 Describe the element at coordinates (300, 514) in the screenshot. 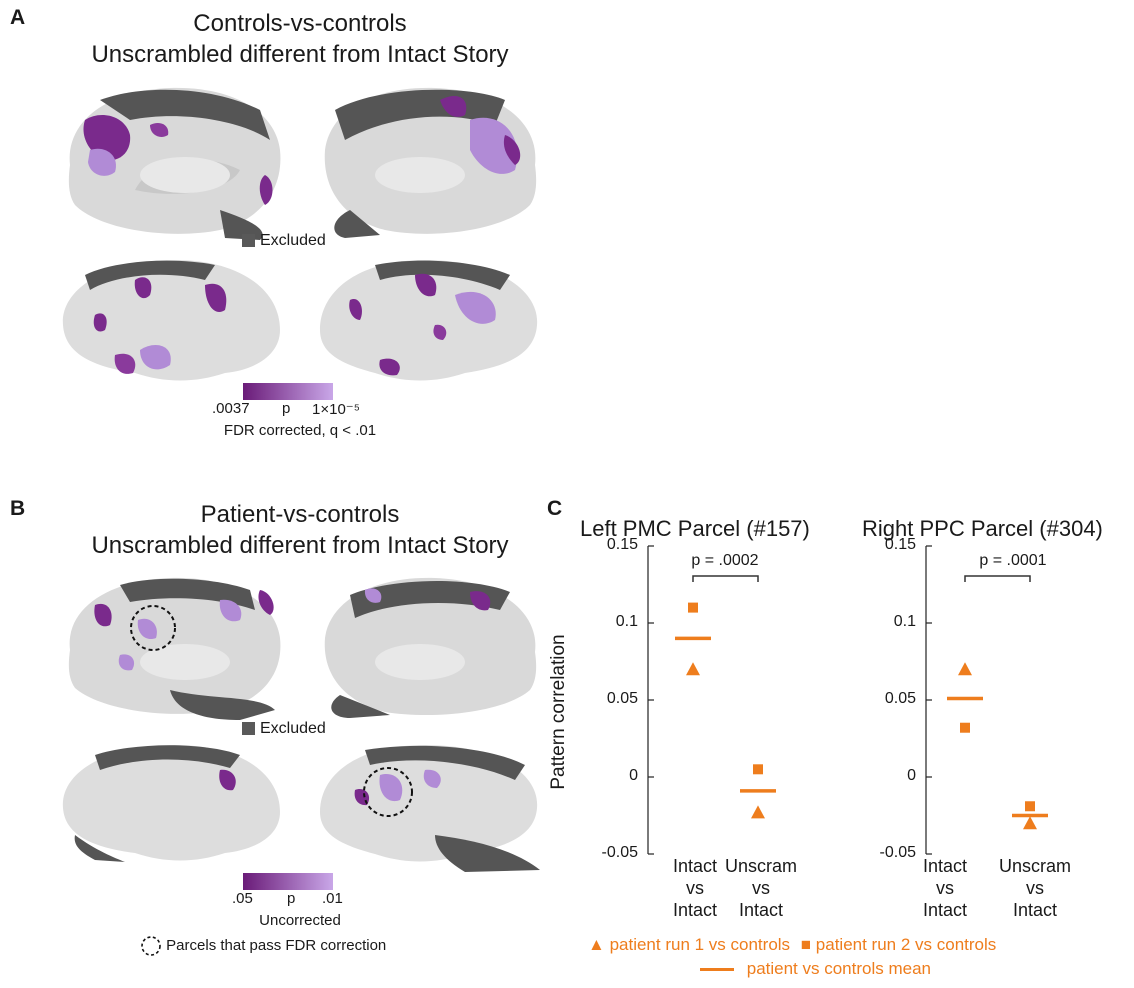

I see `panel-b-title-line1: Patient-vs-controls` at that location.